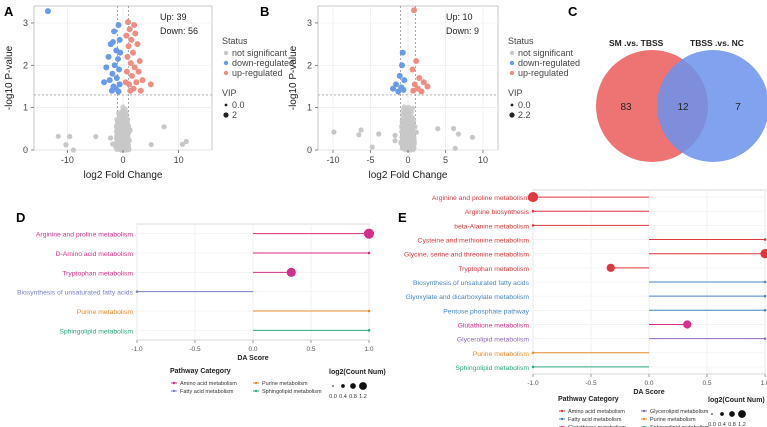 This screenshot has width=767, height=427. I want to click on volcano-a-xlabel: log2 Fold Change, so click(123, 175).